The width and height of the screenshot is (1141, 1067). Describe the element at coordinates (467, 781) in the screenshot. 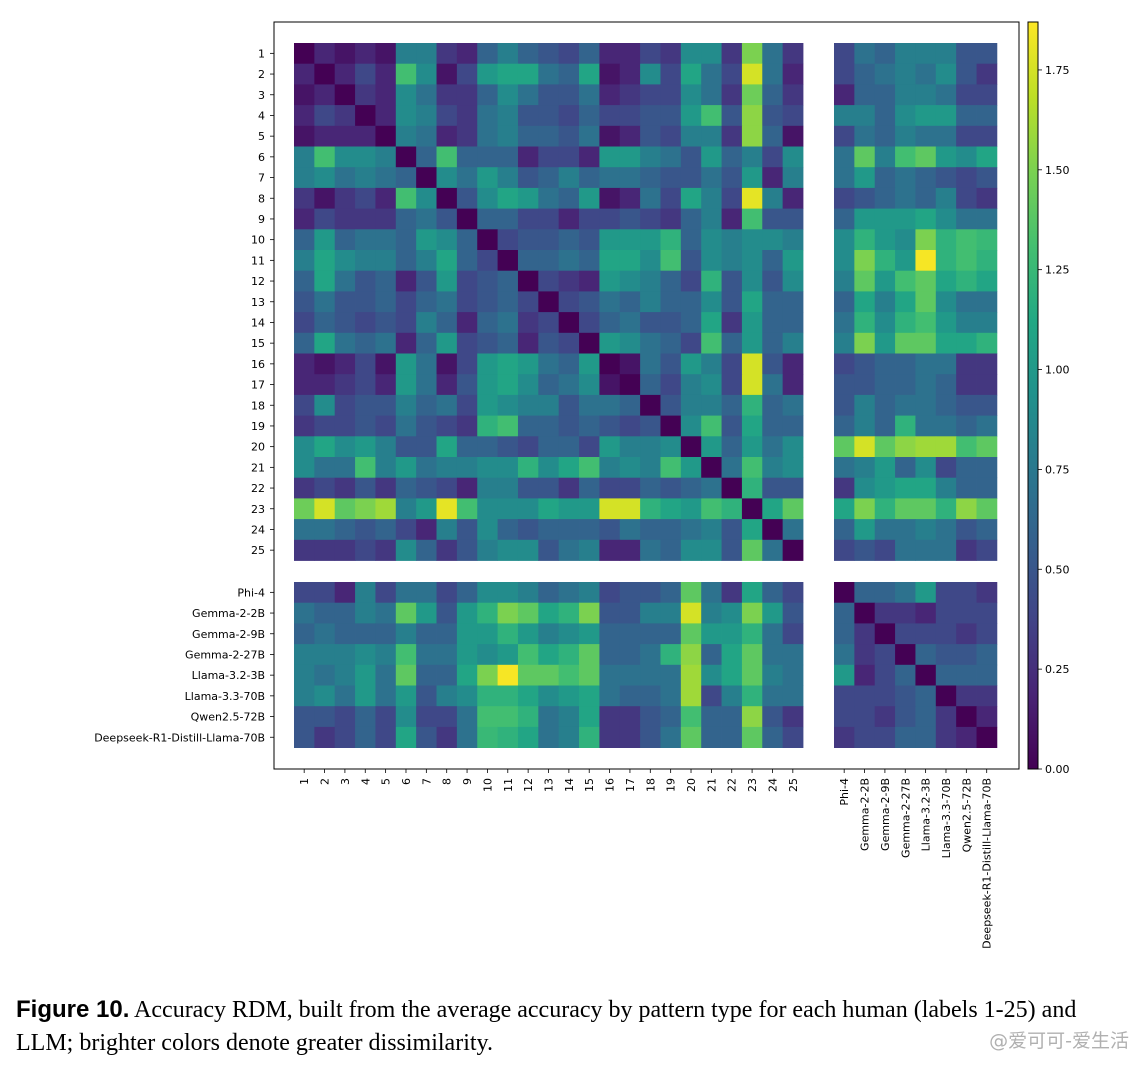

I see `column-tick-label: 9` at that location.